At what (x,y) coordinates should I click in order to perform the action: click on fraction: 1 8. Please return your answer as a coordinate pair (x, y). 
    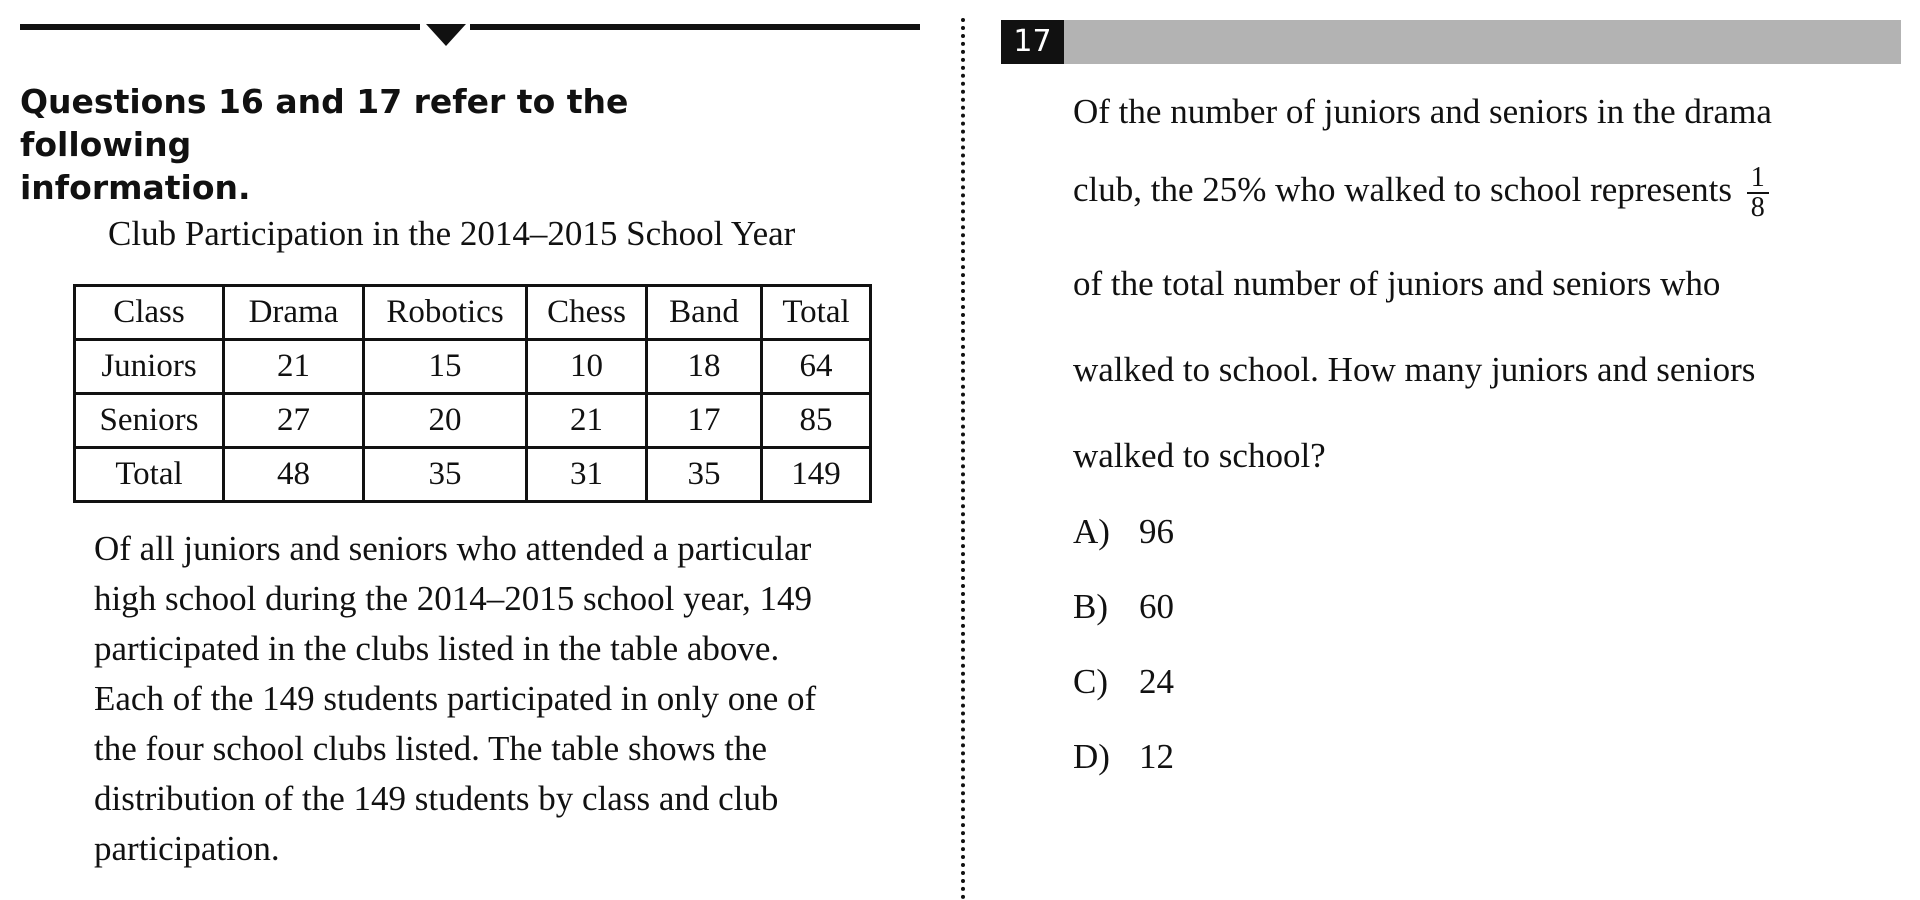
    Looking at the image, I should click on (1757, 193).